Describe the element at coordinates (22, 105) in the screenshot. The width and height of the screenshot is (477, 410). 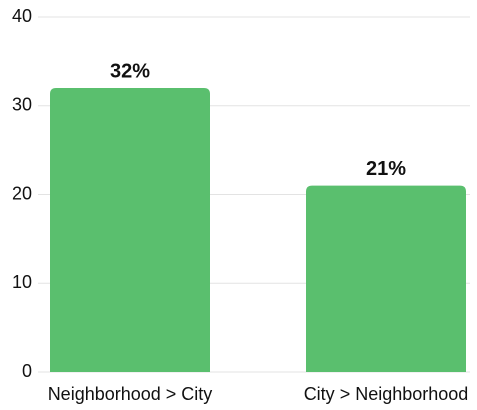
I see `y-tick-label: 30` at that location.